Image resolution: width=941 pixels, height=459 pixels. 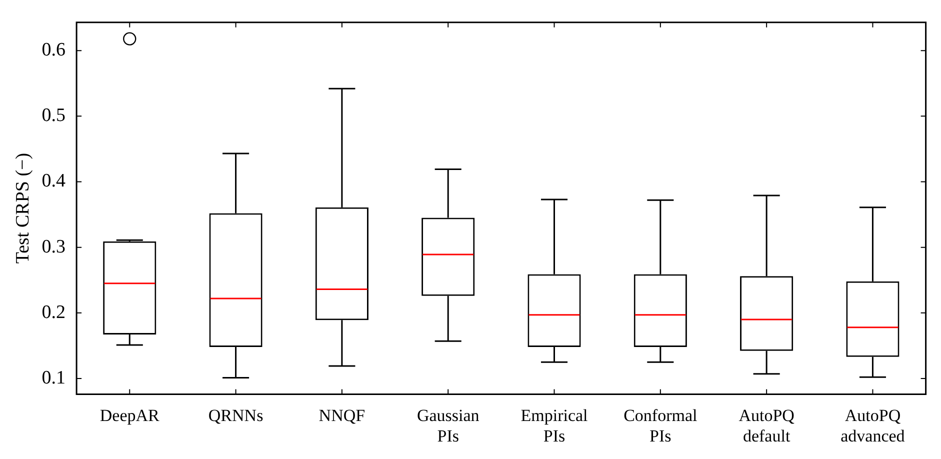 What do you see at coordinates (661, 426) in the screenshot?
I see `x-tick-label: Conformal PIs` at bounding box center [661, 426].